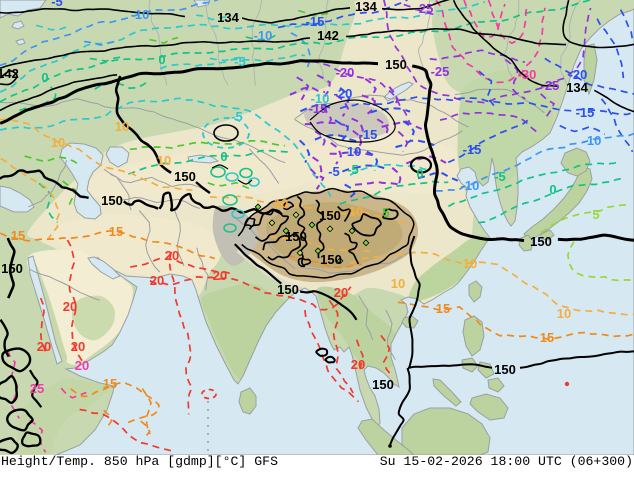 This screenshot has height=490, width=634. Describe the element at coordinates (527, 74) in the screenshot. I see `svg-text: -30` at that location.